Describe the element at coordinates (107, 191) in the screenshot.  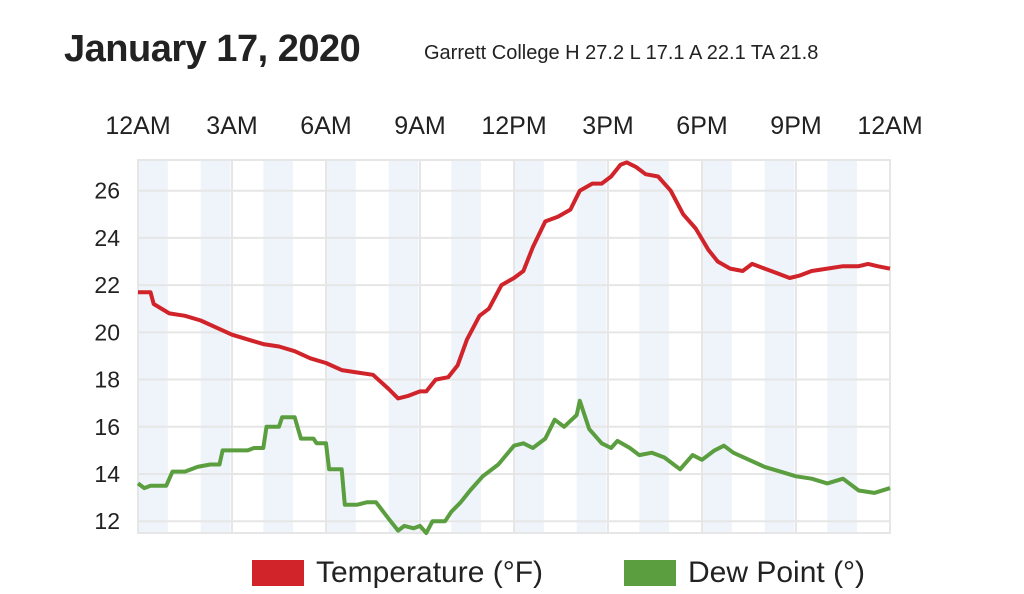
I see `y-tick-label: 26` at that location.